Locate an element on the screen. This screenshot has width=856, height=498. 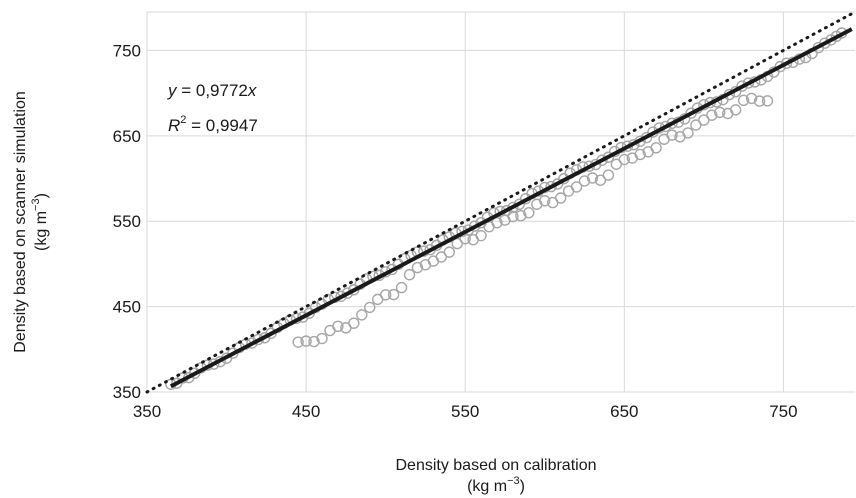
equation-rhs: = 0,9772 is located at coordinates (212, 90).